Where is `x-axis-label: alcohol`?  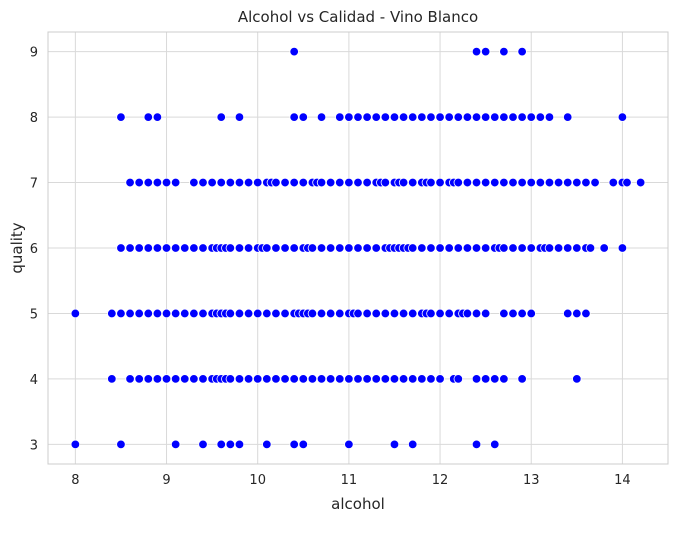 x-axis-label: alcohol is located at coordinates (358, 504).